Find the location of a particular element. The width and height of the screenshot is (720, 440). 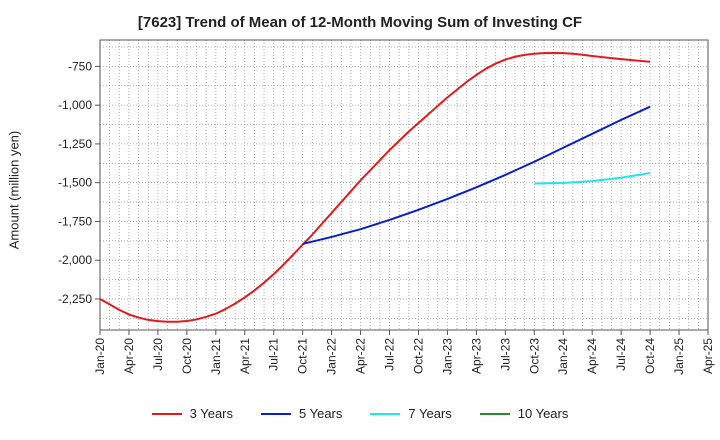

x-tick-label: Jul-22 is located at coordinates (390, 354).